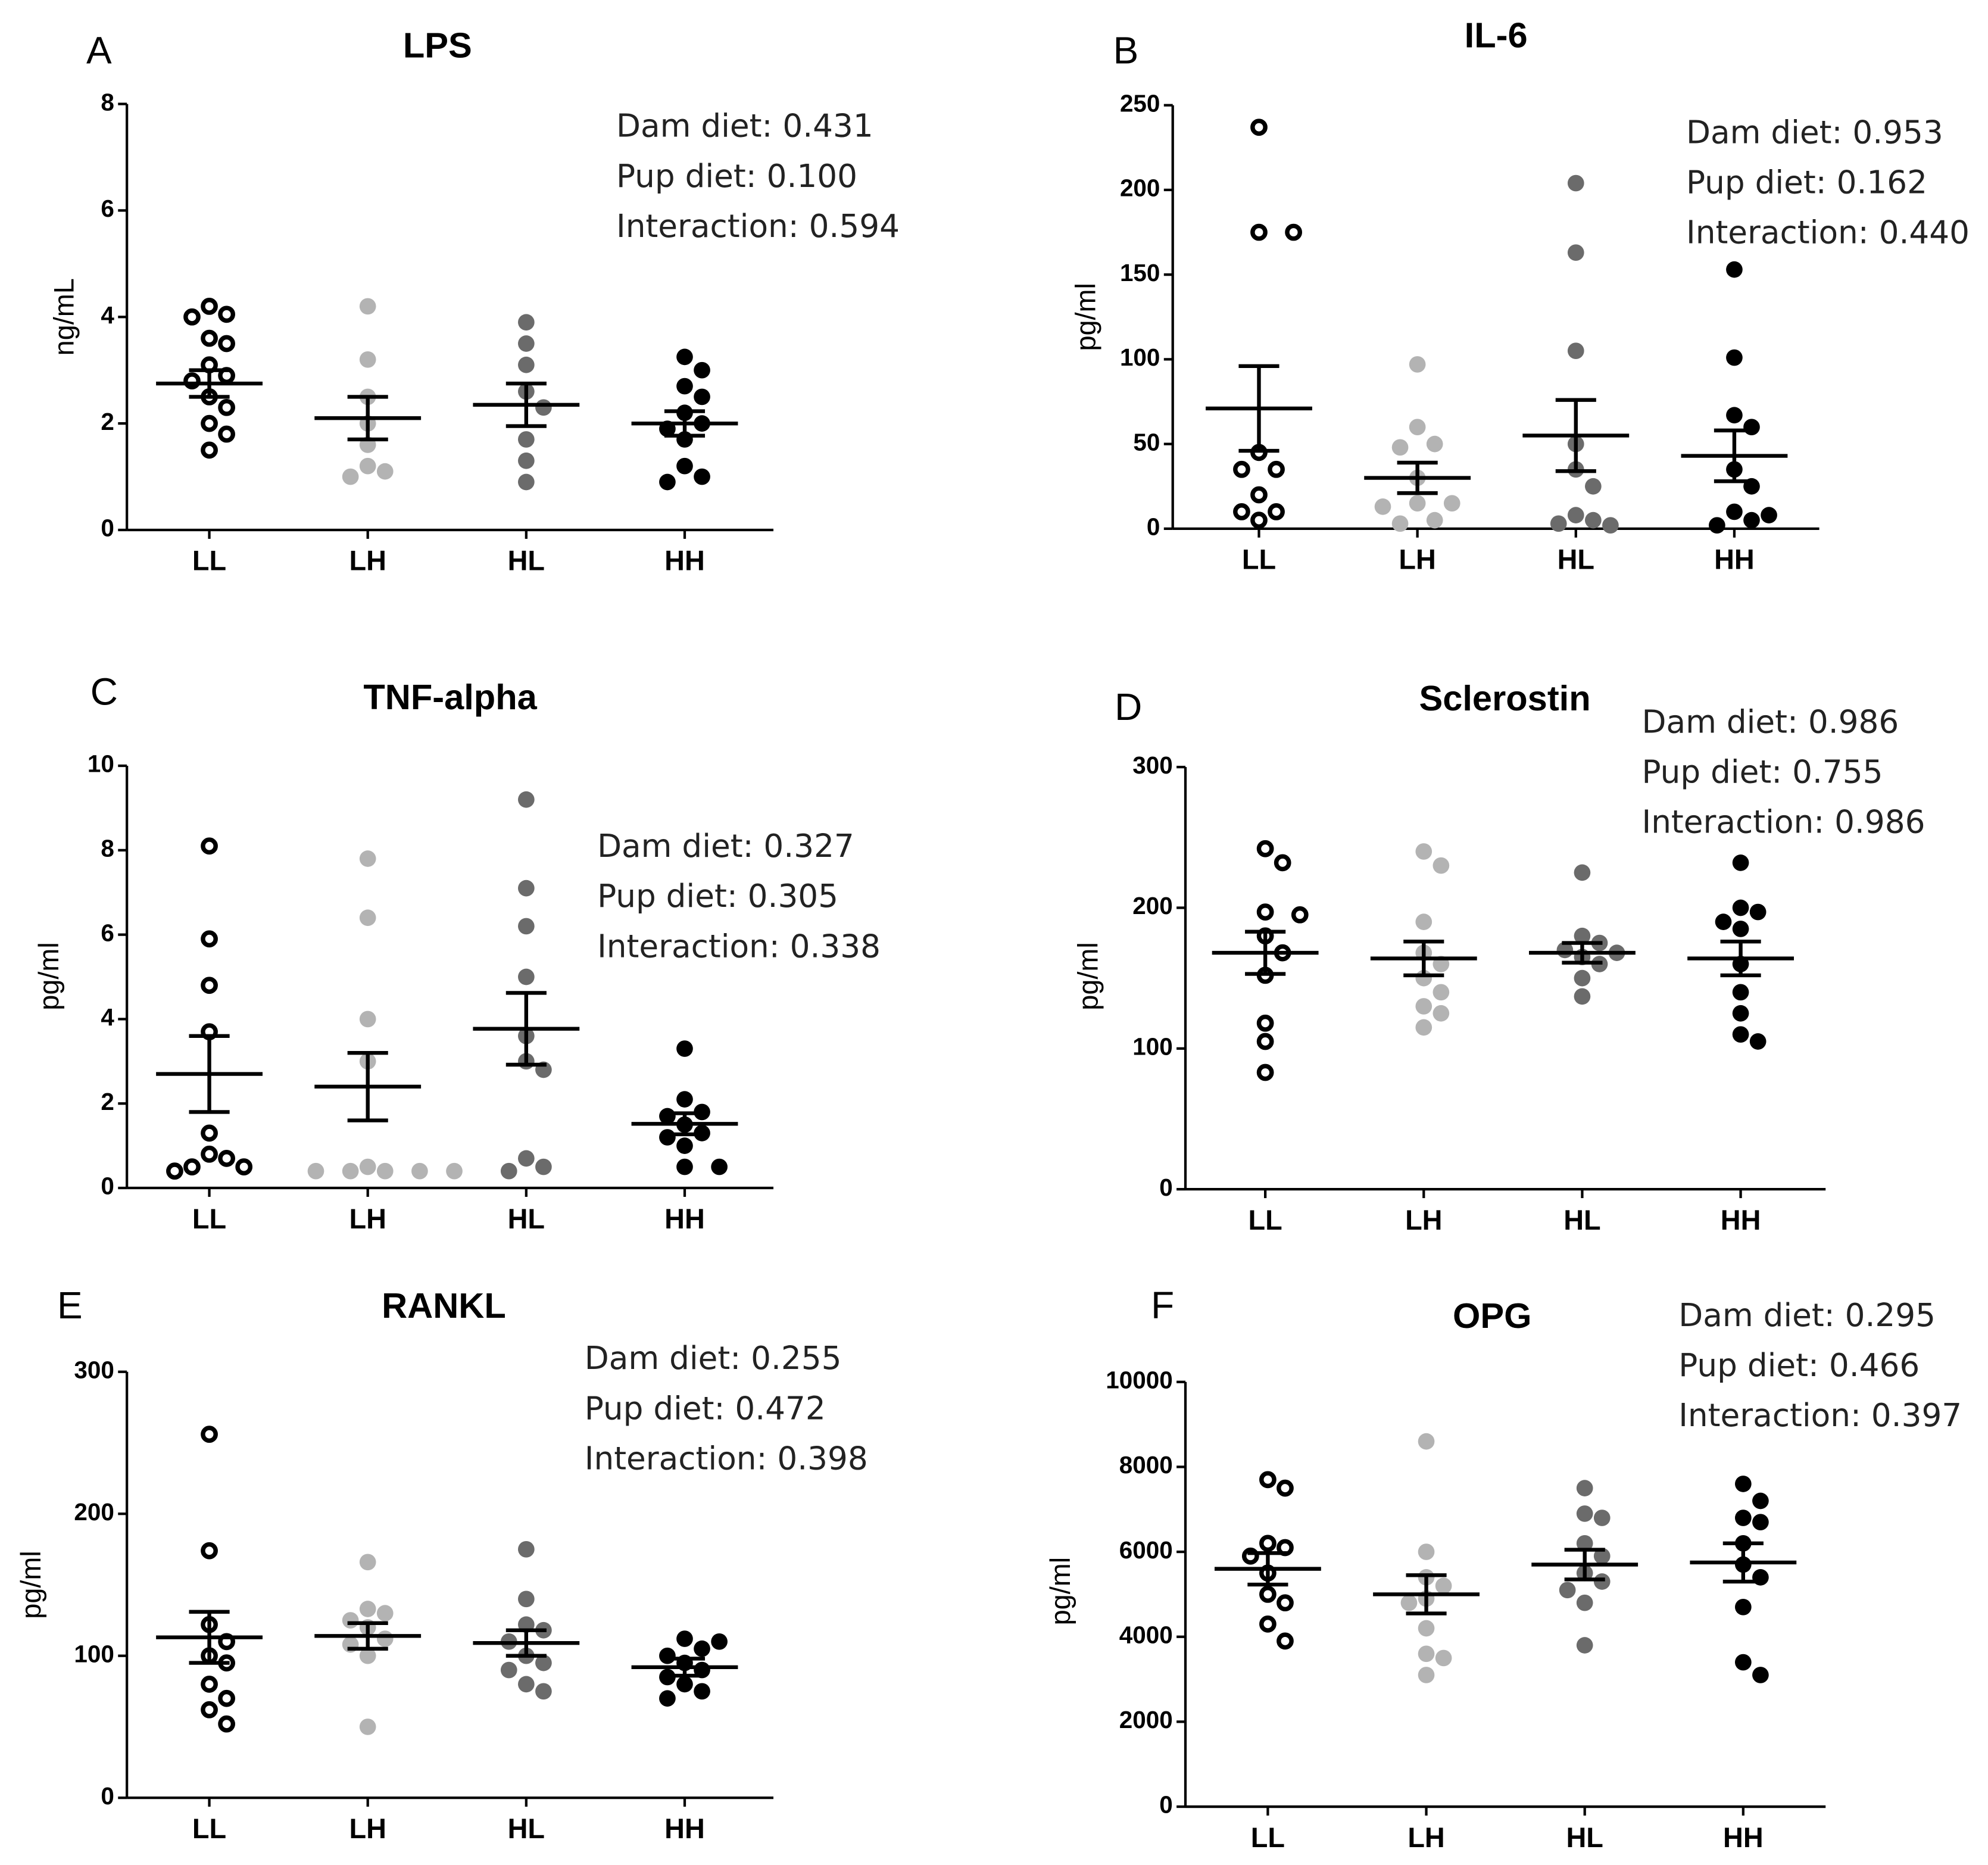 This screenshot has height=1865, width=1988. I want to click on annotation: Pup diet: 0.755, so click(1763, 771).